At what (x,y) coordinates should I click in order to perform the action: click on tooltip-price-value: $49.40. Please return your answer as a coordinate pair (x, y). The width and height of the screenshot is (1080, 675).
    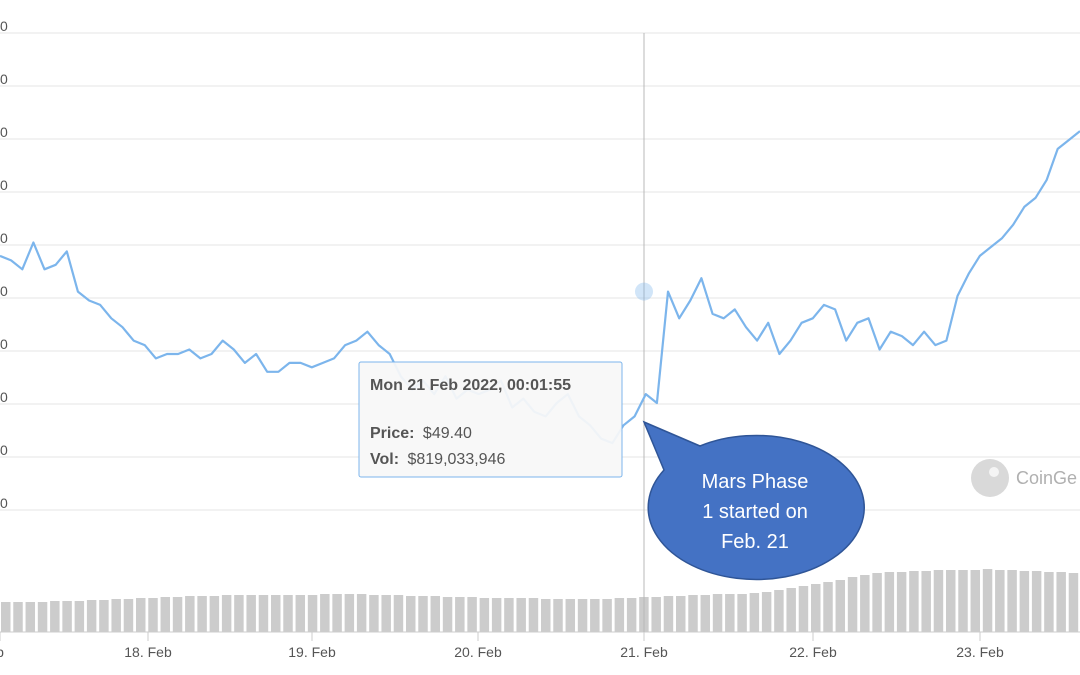
    Looking at the image, I should click on (447, 433).